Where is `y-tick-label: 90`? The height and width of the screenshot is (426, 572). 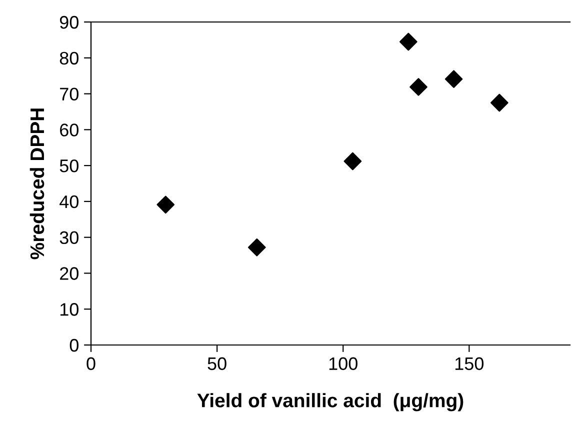
y-tick-label: 90 is located at coordinates (69, 22).